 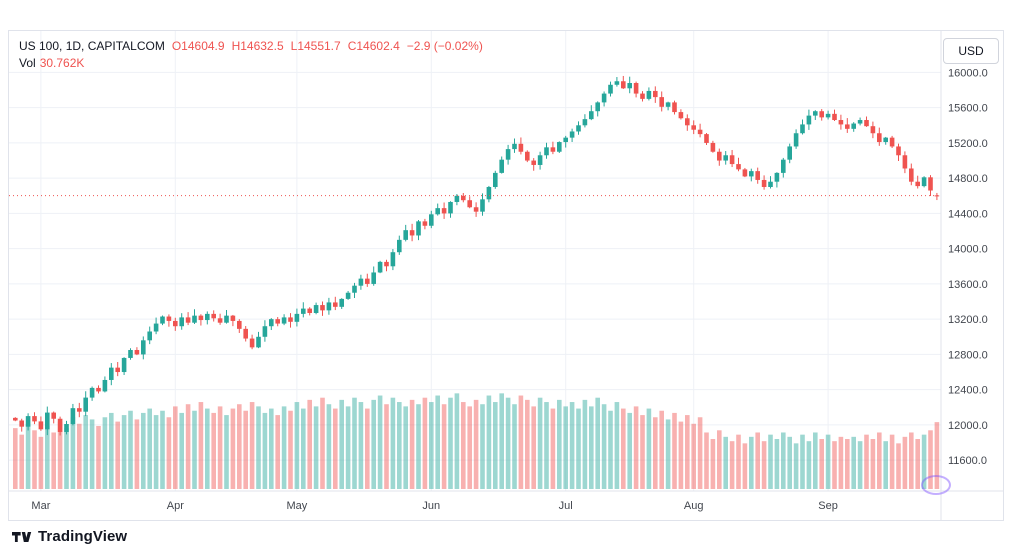 I want to click on tradingview-attribution: TradingView, so click(x=69, y=536).